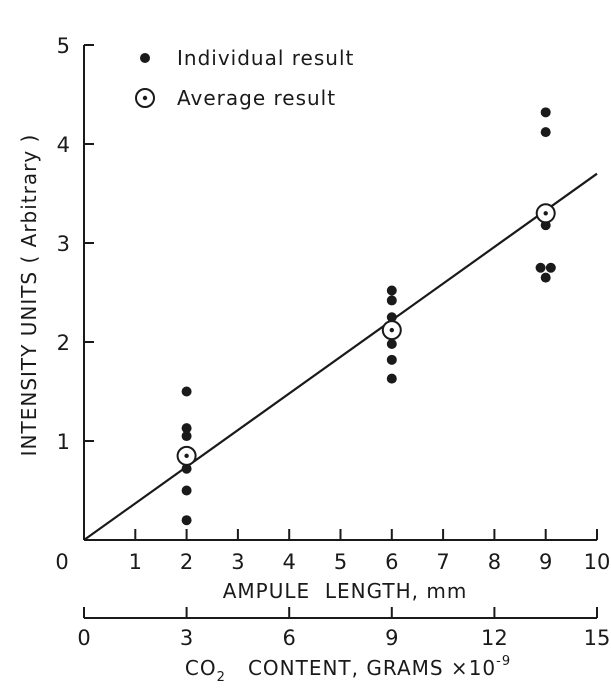  Describe the element at coordinates (237, 562) in the screenshot. I see `x-tick-label: 3` at that location.